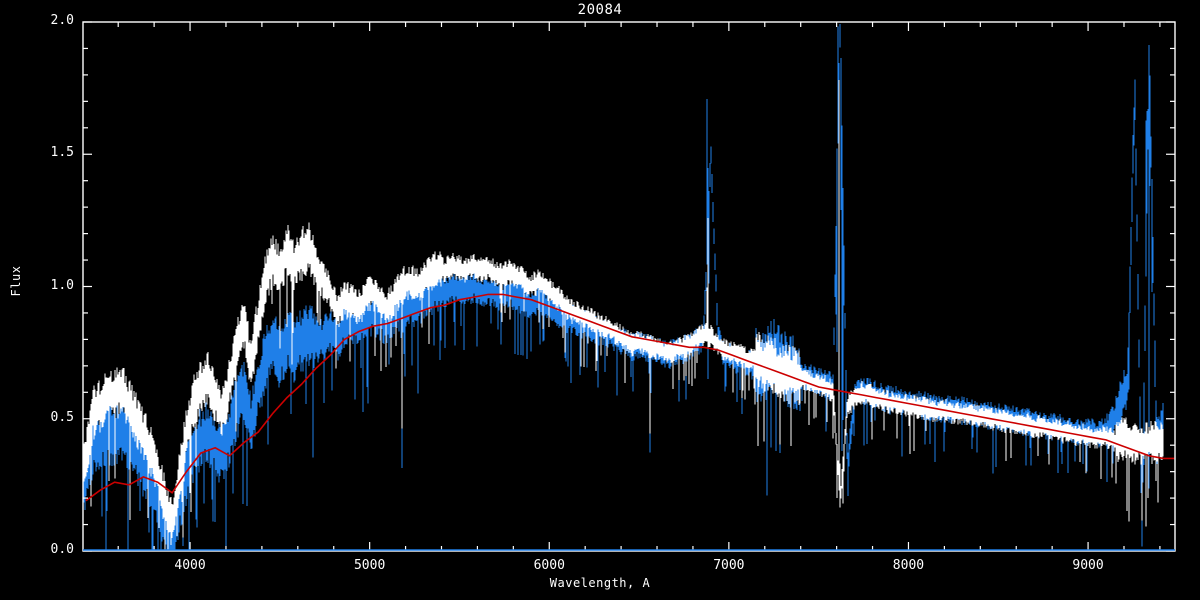 The height and width of the screenshot is (600, 1200). I want to click on y-tick-label: 0.5, so click(62, 417).